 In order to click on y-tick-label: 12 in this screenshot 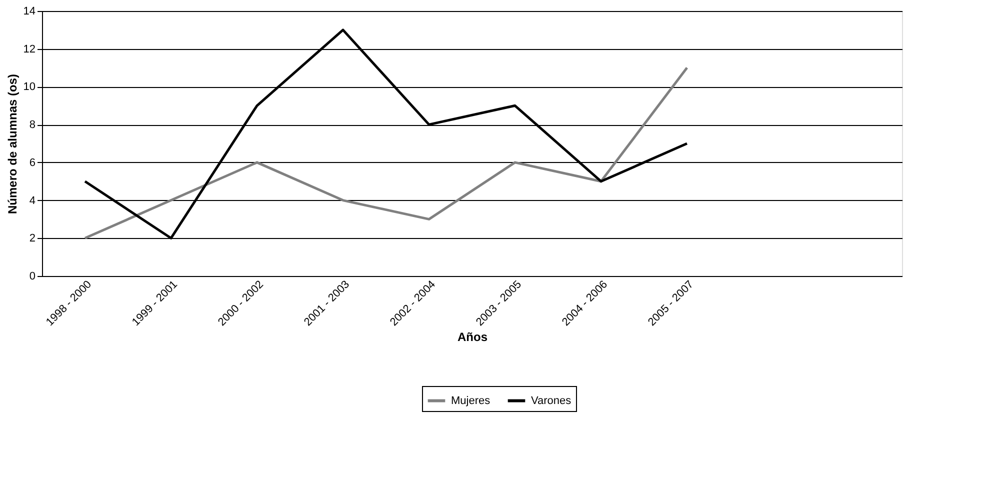, I will do `click(29, 49)`.